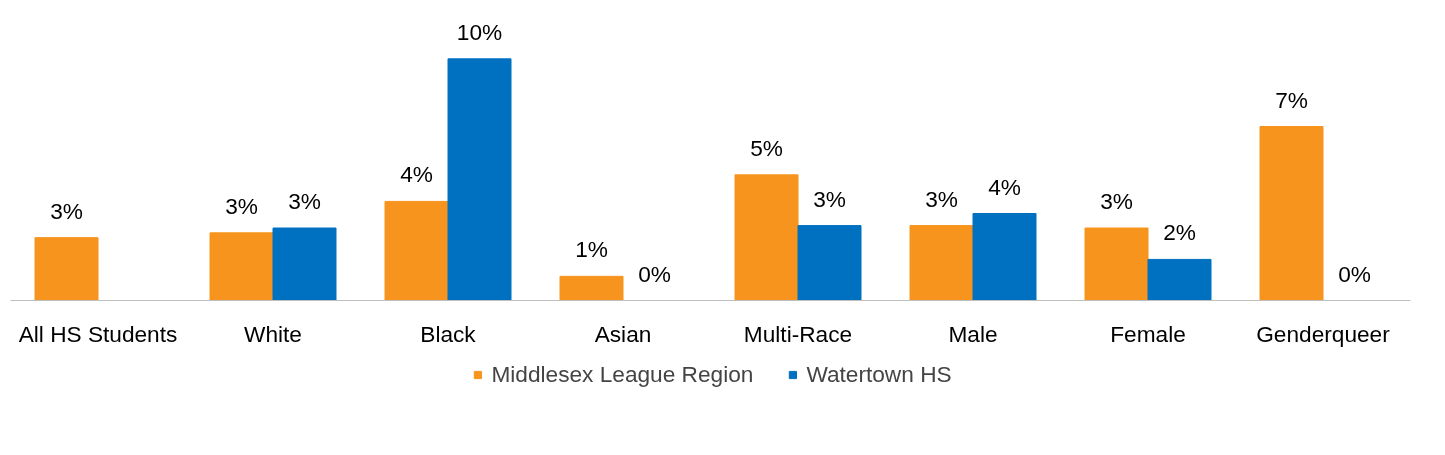 The image size is (1445, 455). What do you see at coordinates (973, 333) in the screenshot?
I see `x-tick-label: Male` at bounding box center [973, 333].